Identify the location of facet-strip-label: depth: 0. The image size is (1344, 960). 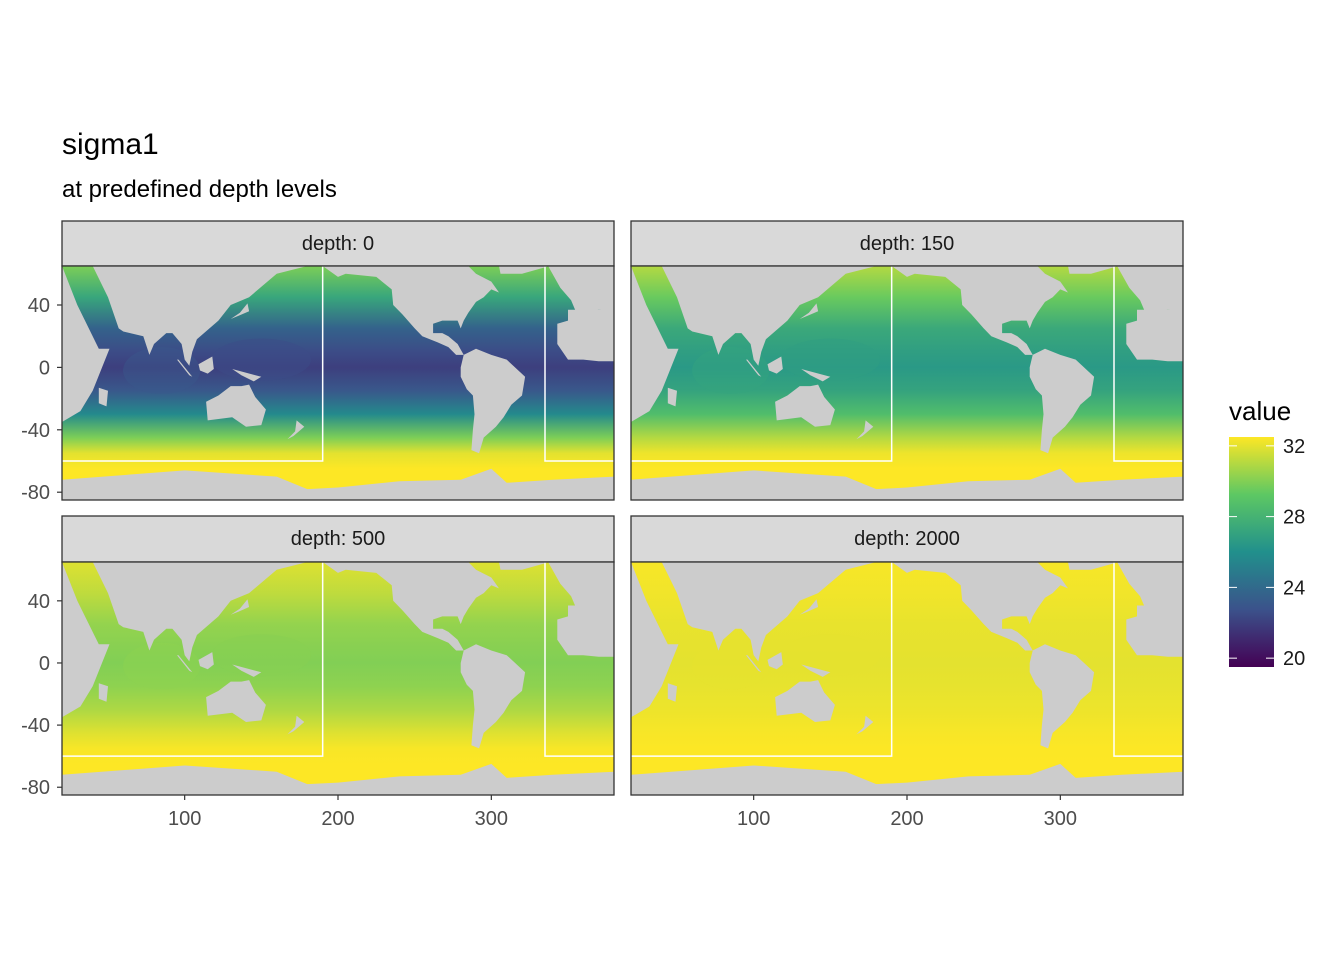
(338, 244).